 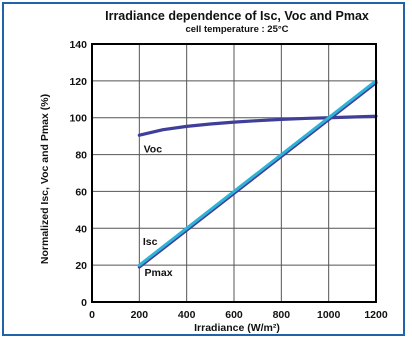 I want to click on y-tick-label: 20, so click(x=81, y=266).